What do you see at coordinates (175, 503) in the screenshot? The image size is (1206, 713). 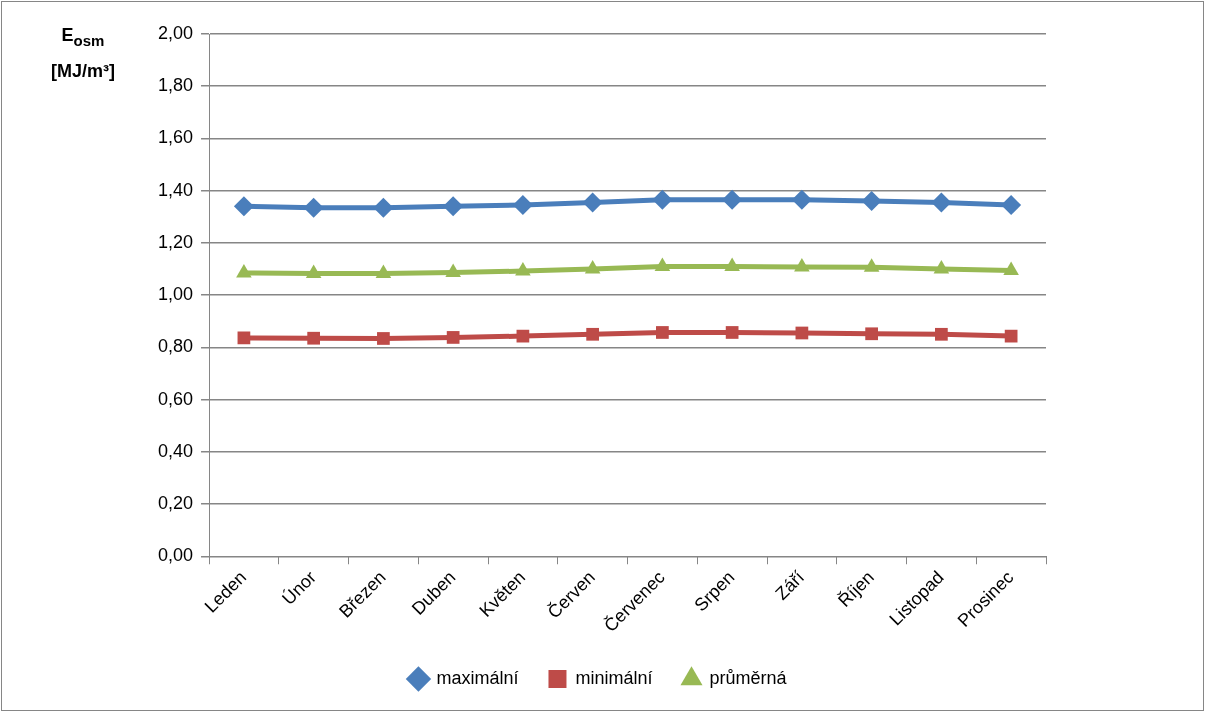 I see `y-tick-label: 0,20` at bounding box center [175, 503].